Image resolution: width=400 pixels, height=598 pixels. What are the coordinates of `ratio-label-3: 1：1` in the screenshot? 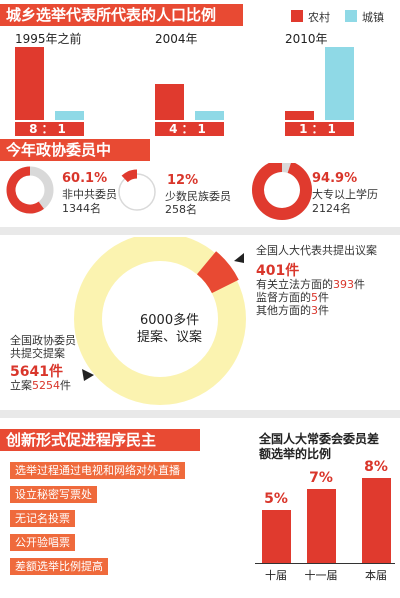 It's located at (319, 129).